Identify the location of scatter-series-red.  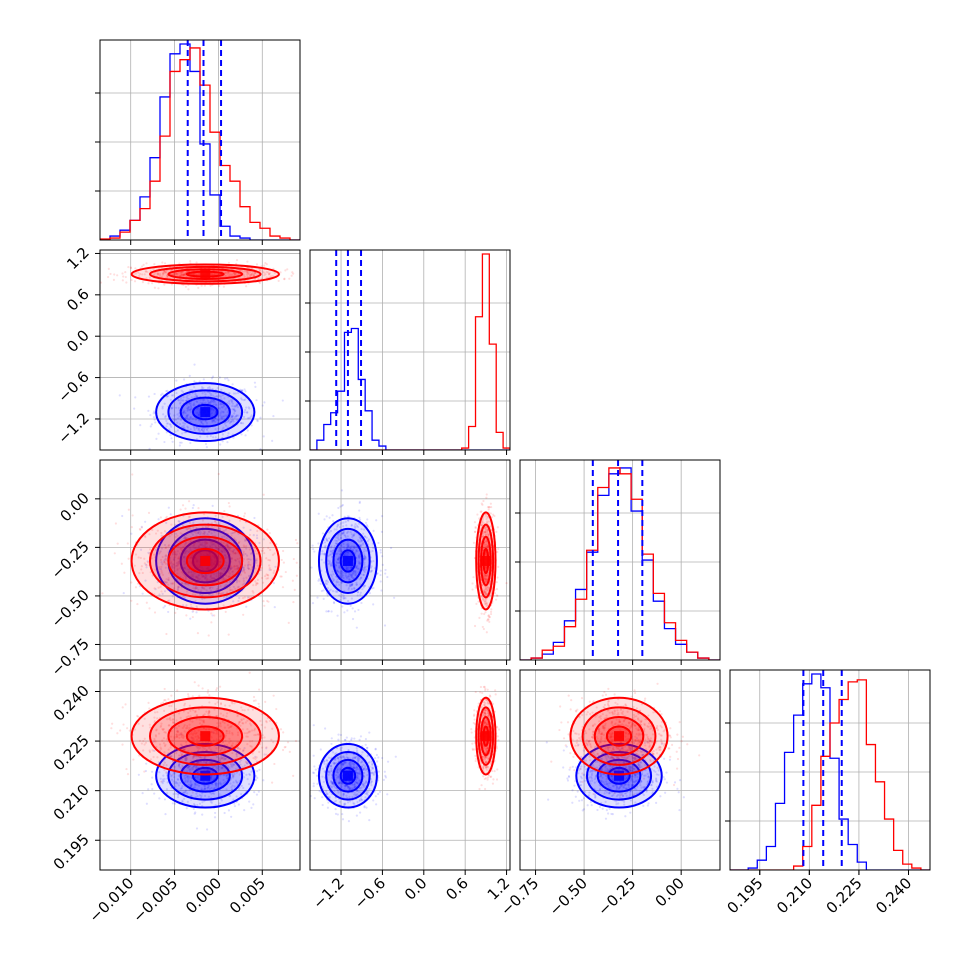
(204, 732).